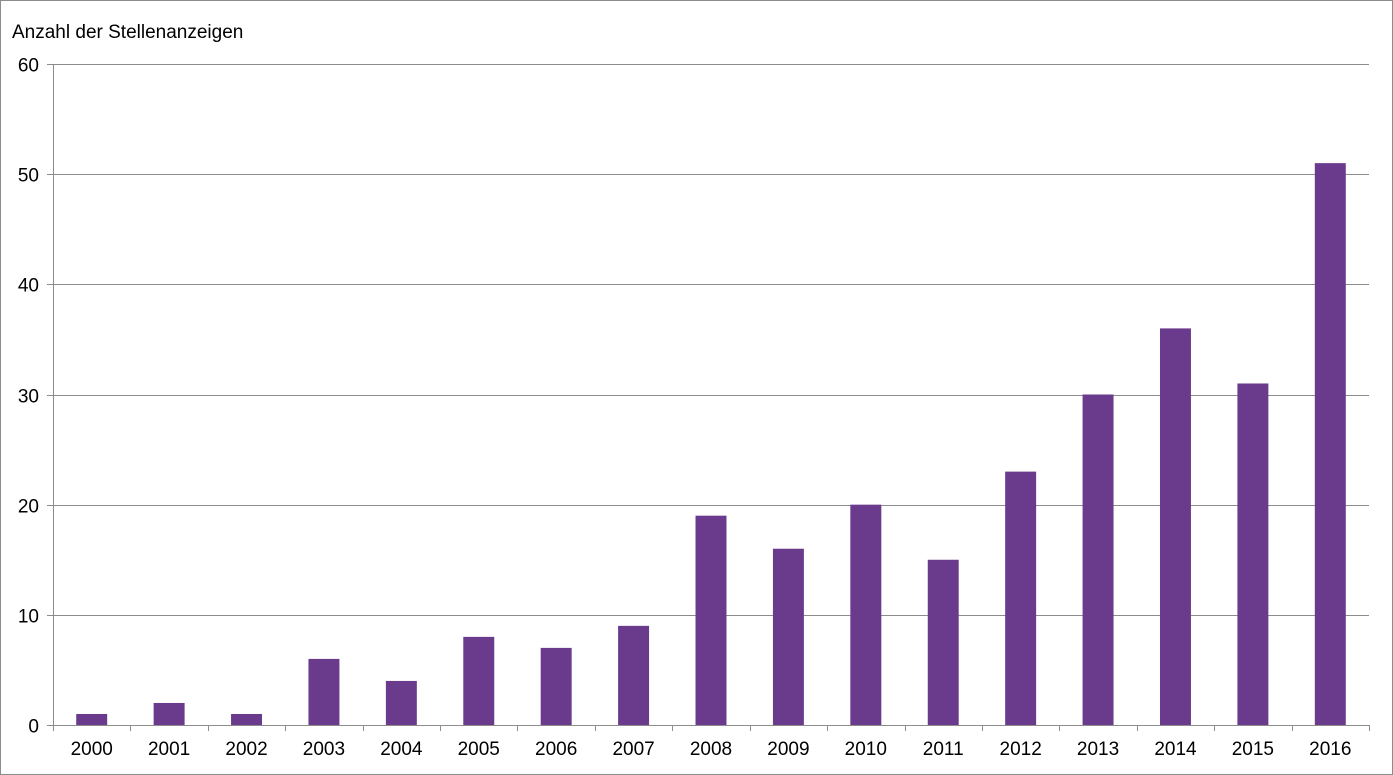 Image resolution: width=1393 pixels, height=775 pixels. What do you see at coordinates (401, 749) in the screenshot?
I see `x-tick-label: 2004` at bounding box center [401, 749].